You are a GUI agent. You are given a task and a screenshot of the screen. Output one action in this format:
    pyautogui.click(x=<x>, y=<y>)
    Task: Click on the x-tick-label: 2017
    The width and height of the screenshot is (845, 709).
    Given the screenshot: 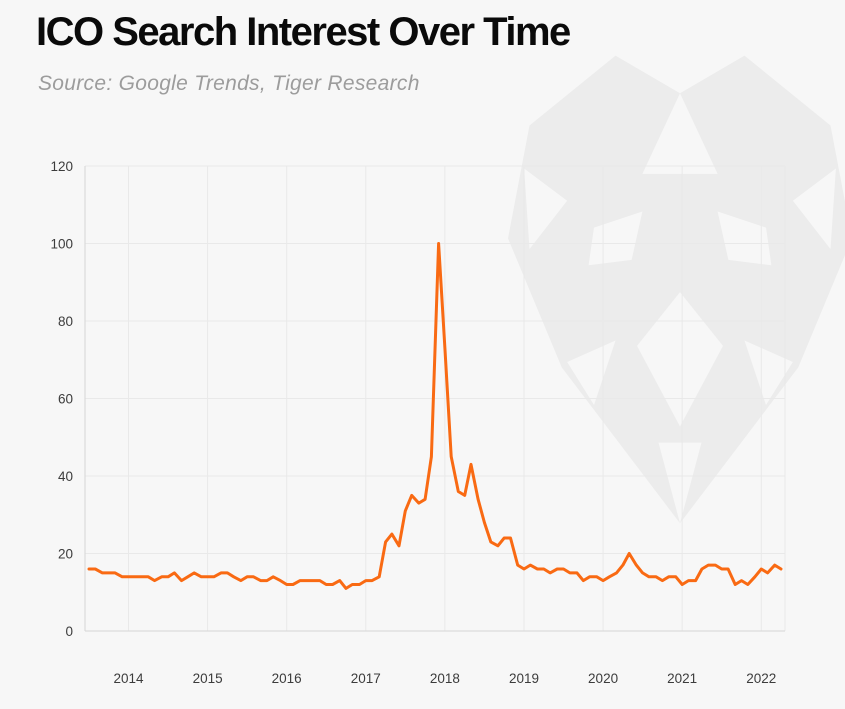 What is the action you would take?
    pyautogui.click(x=366, y=678)
    